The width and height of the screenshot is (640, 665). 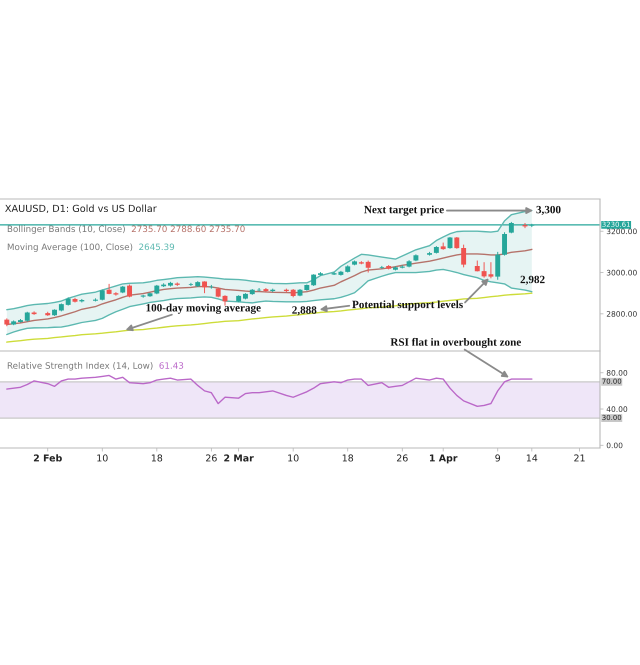 I want to click on x-tick-label: 9, so click(x=497, y=458).